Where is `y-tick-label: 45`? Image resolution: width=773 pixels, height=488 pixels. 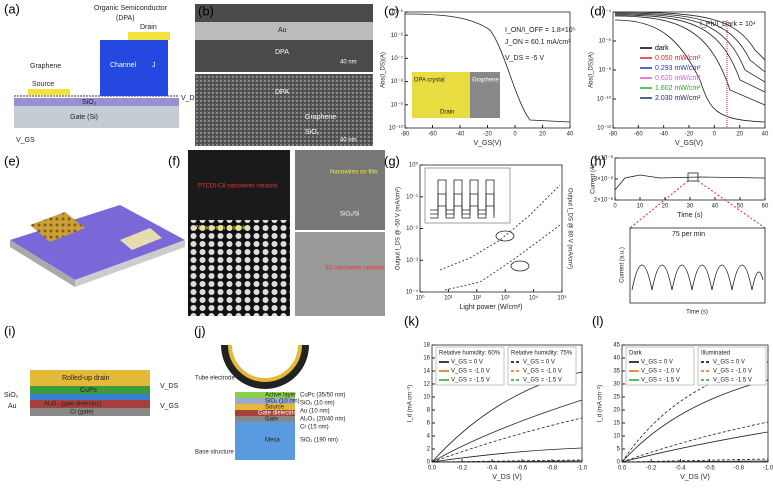 y-tick-label: 45 is located at coordinates (616, 346).